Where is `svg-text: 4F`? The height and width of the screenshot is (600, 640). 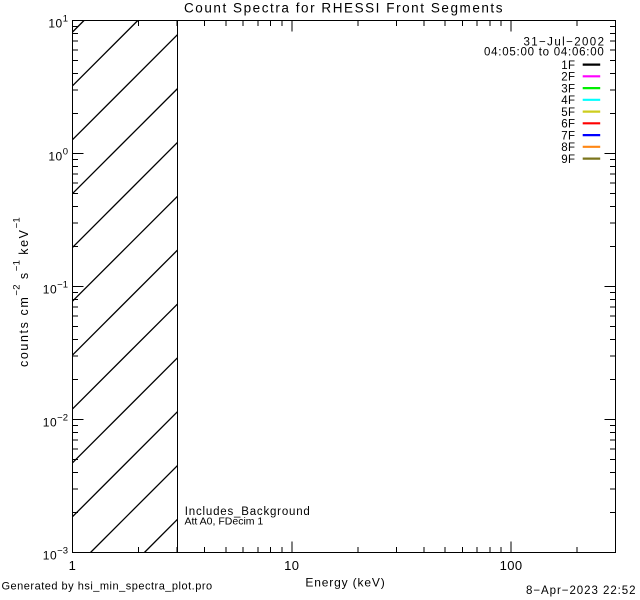
svg-text: 4F is located at coordinates (568, 101).